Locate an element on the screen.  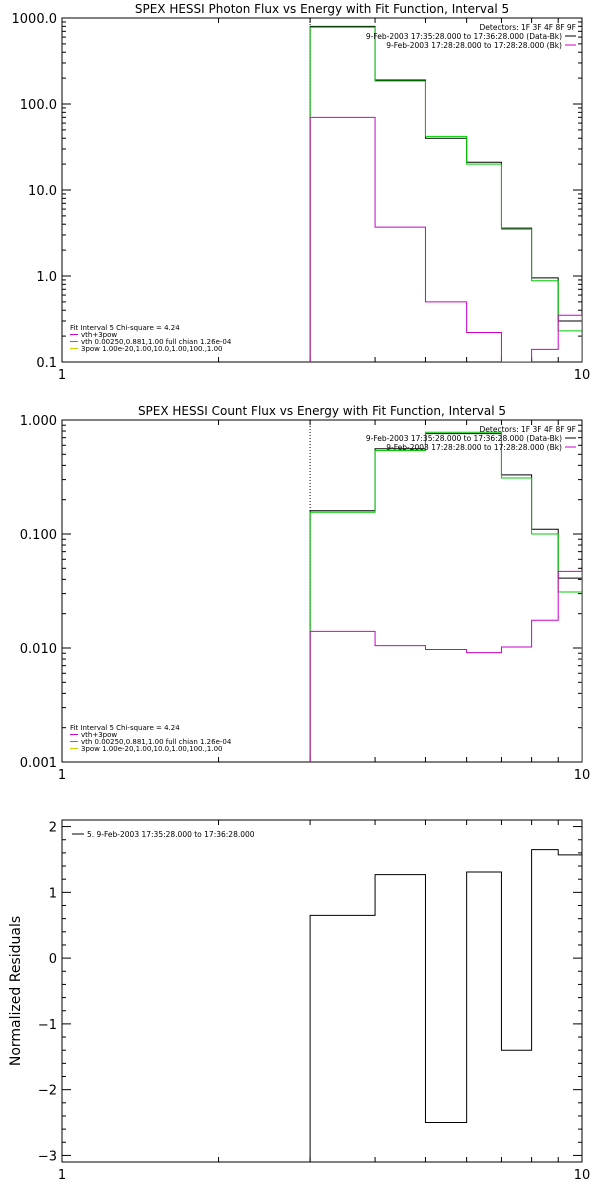
y-tick-label: 1 is located at coordinates (53, 893).